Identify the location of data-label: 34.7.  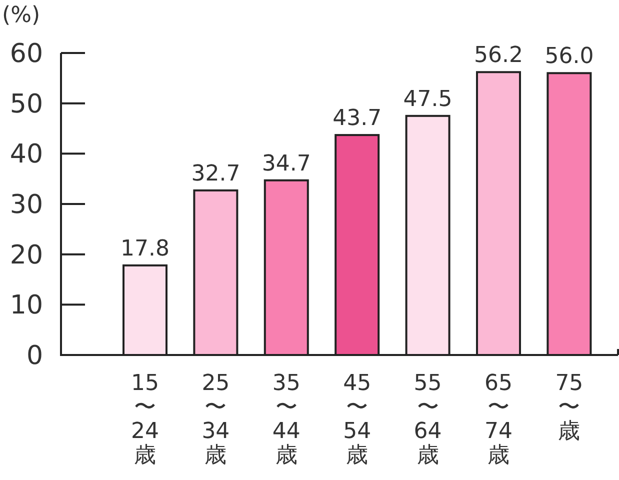
(286, 163).